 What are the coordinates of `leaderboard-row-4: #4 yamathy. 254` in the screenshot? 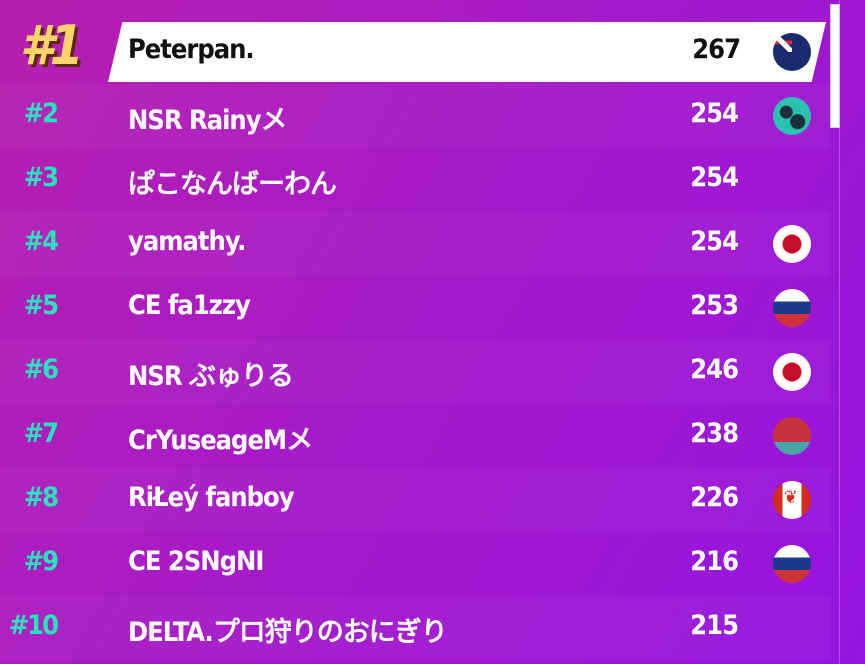 It's located at (415, 244).